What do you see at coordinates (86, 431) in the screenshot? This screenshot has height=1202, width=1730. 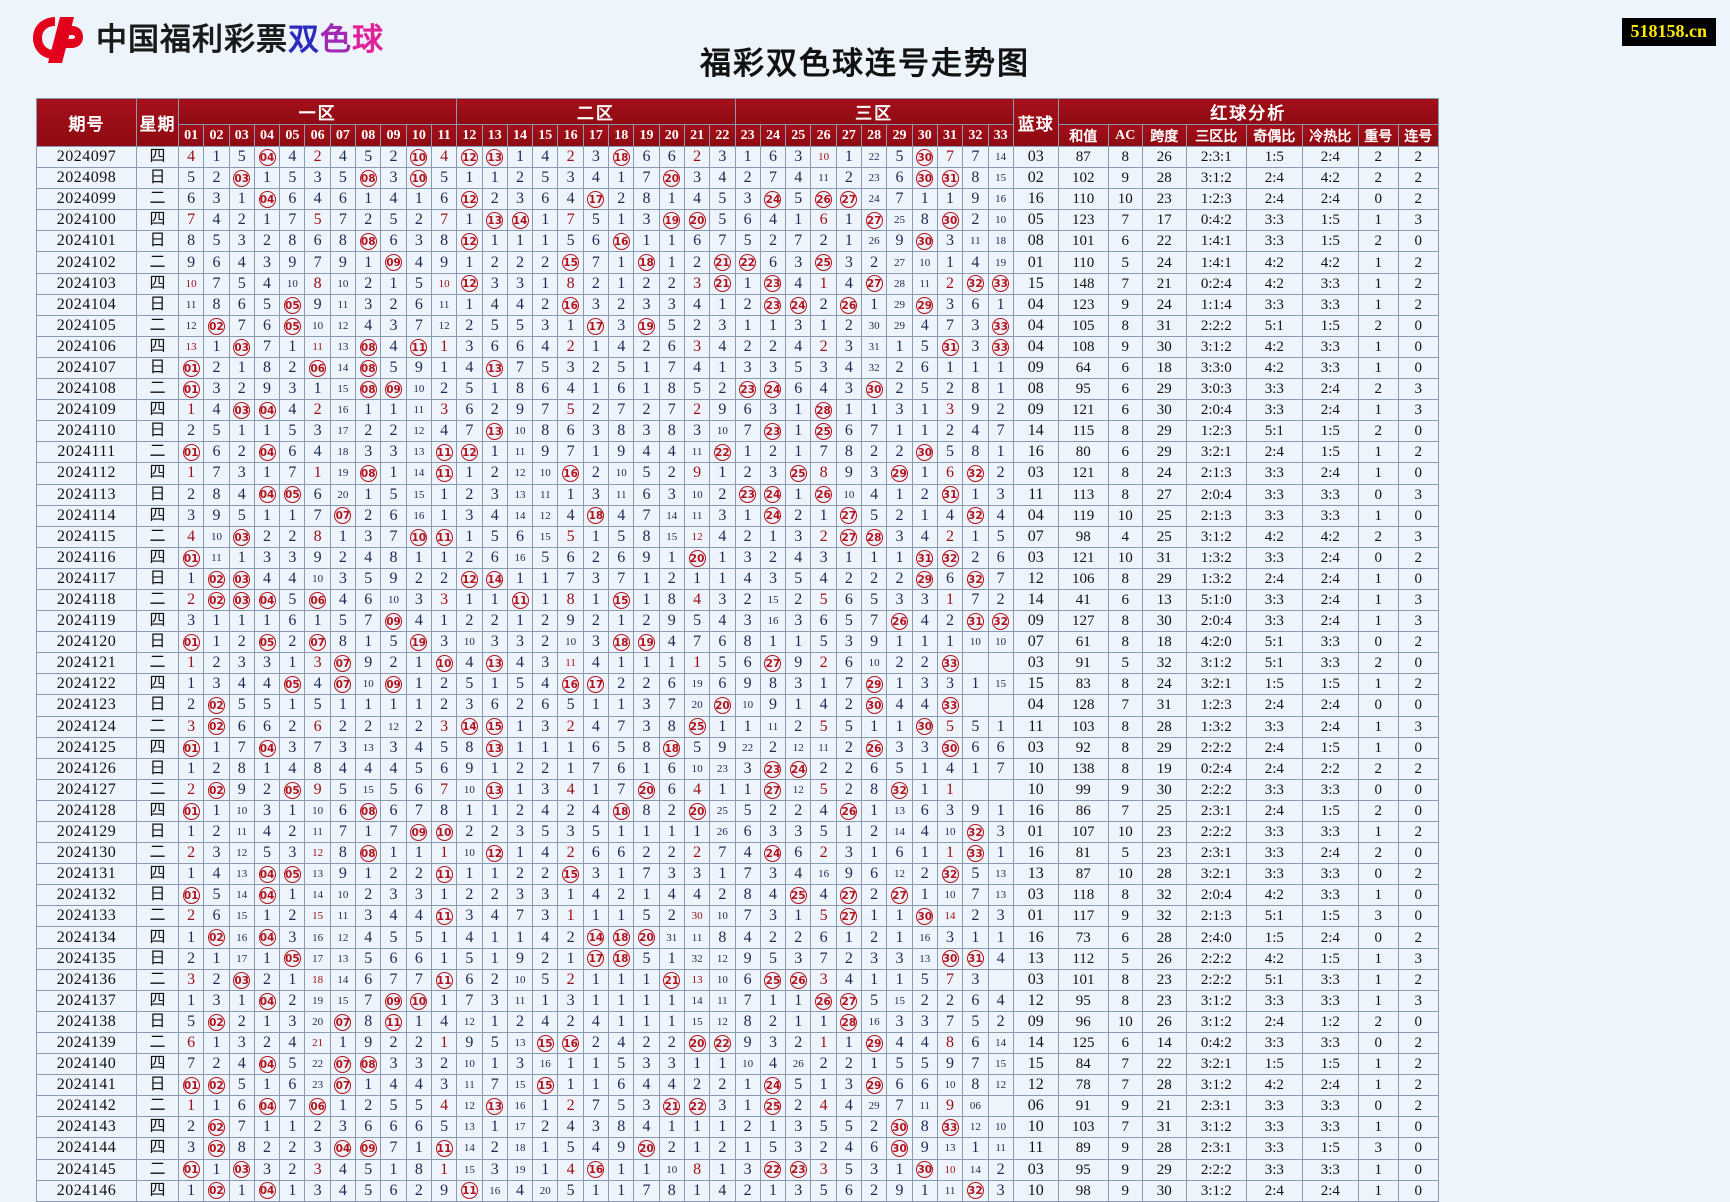 I see `cell-issue: 2024110` at bounding box center [86, 431].